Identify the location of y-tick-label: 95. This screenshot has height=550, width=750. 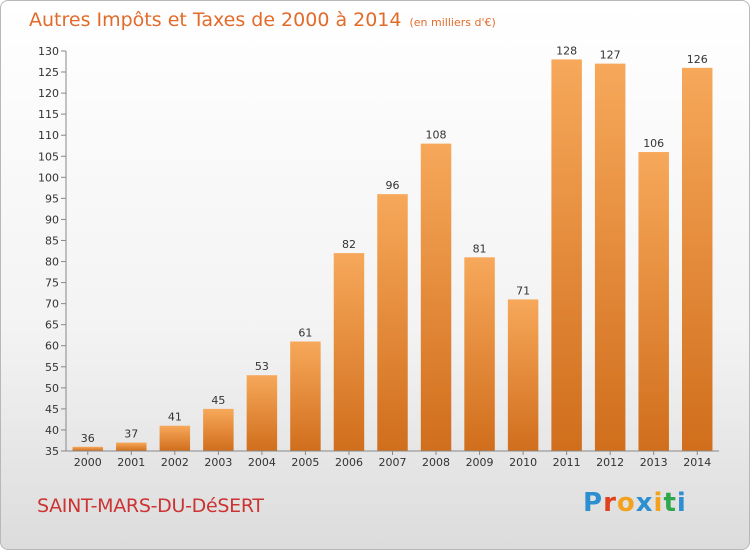
(52, 198).